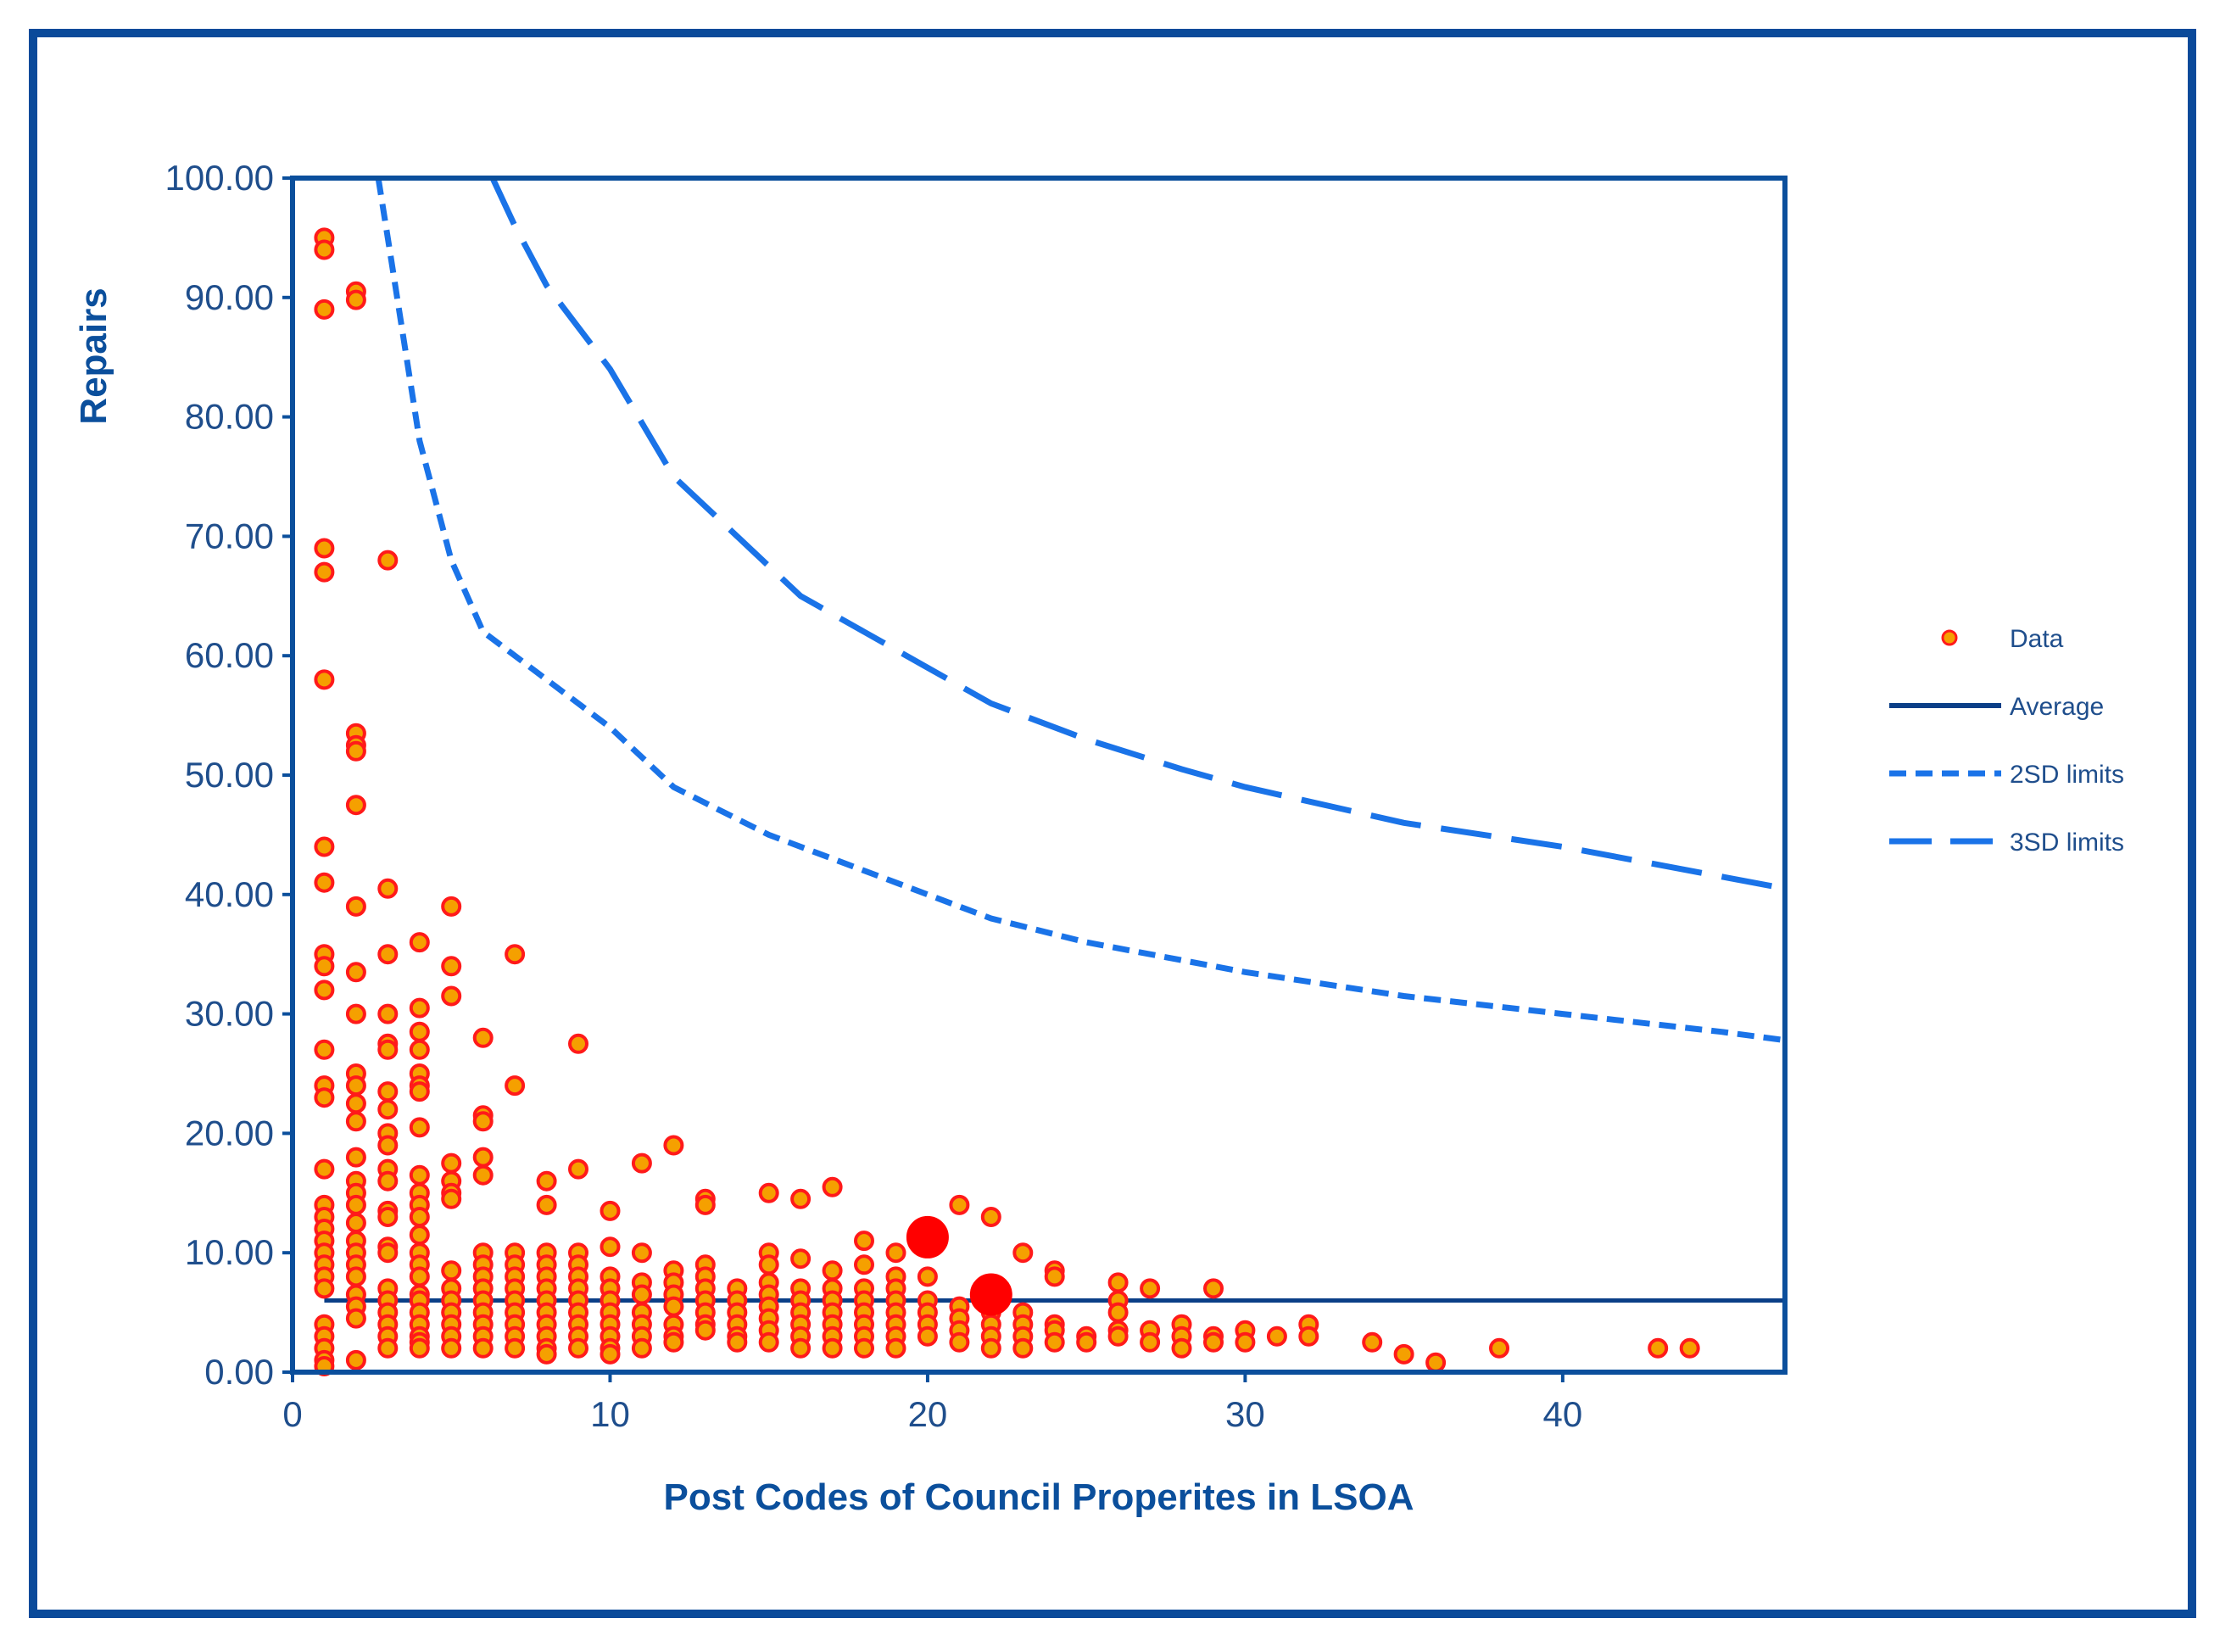 Image resolution: width=2231 pixels, height=1652 pixels. Describe the element at coordinates (239, 1372) in the screenshot. I see `y-tick-label: 0.00` at that location.